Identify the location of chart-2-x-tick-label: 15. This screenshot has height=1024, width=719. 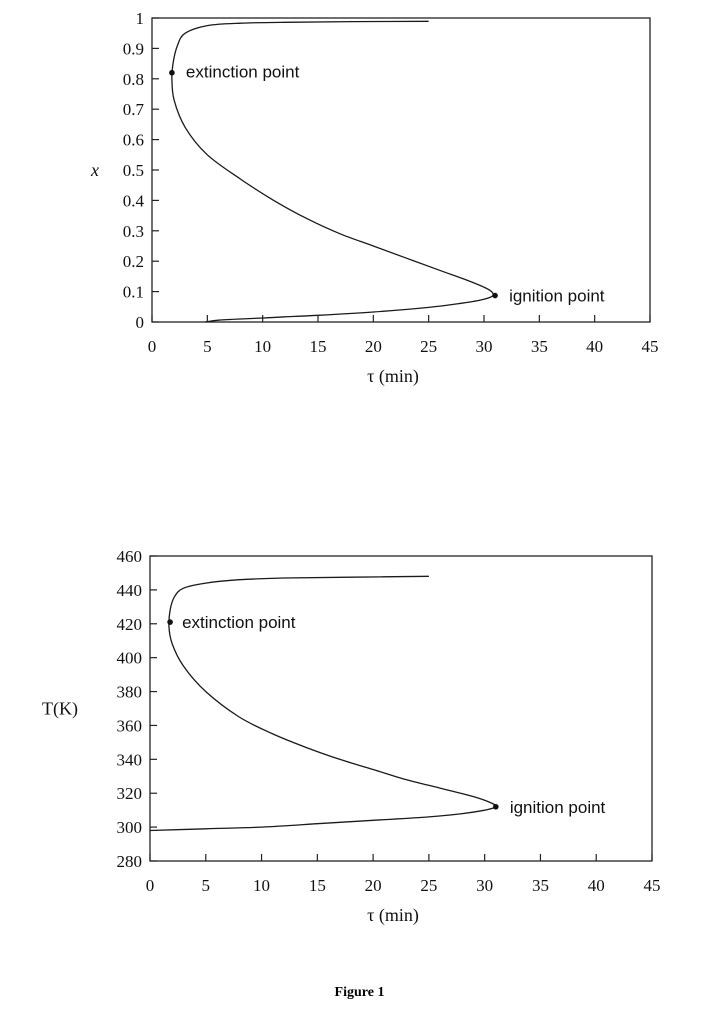
(317, 885).